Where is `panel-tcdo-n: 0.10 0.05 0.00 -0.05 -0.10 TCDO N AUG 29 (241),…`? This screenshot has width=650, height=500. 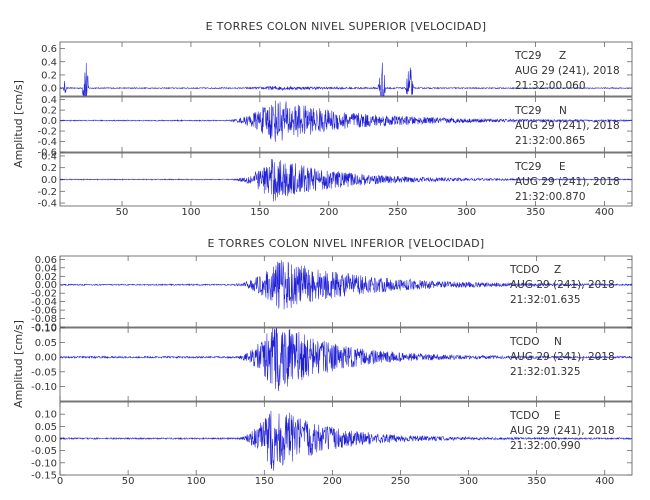 panel-tcdo-n: 0.10 0.05 0.00 -0.05 -0.10 TCDO N AUG 29 (241),… is located at coordinates (332, 363).